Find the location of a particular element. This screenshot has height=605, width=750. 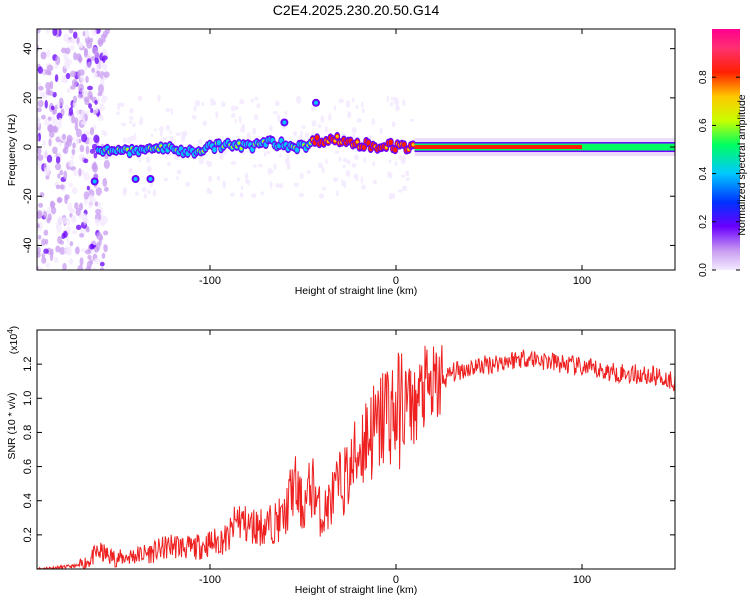

heatmap-y-tick-label: 20 is located at coordinates (28, 98).